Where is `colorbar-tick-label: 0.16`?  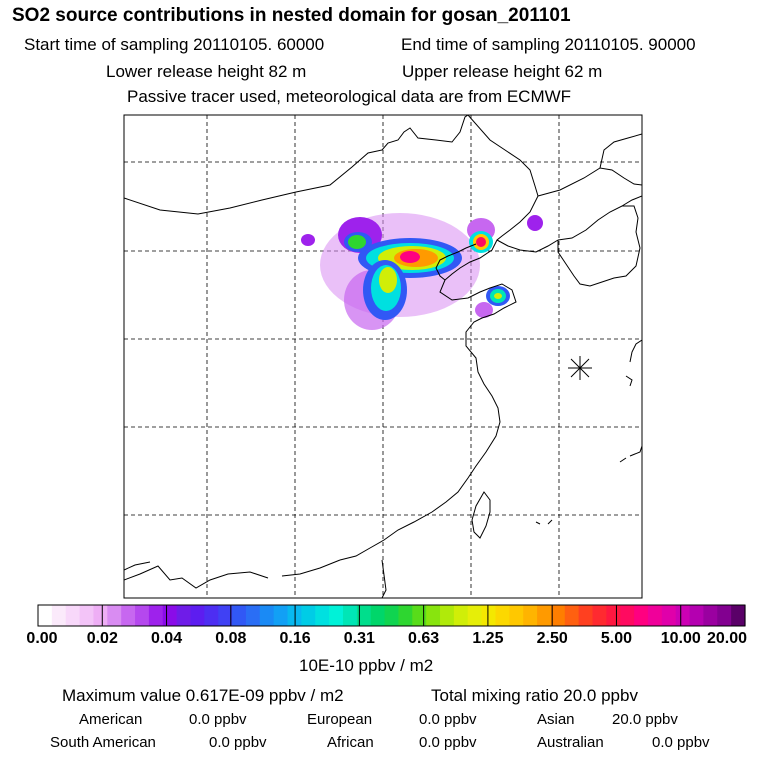
colorbar-tick-label: 0.16 is located at coordinates (295, 638).